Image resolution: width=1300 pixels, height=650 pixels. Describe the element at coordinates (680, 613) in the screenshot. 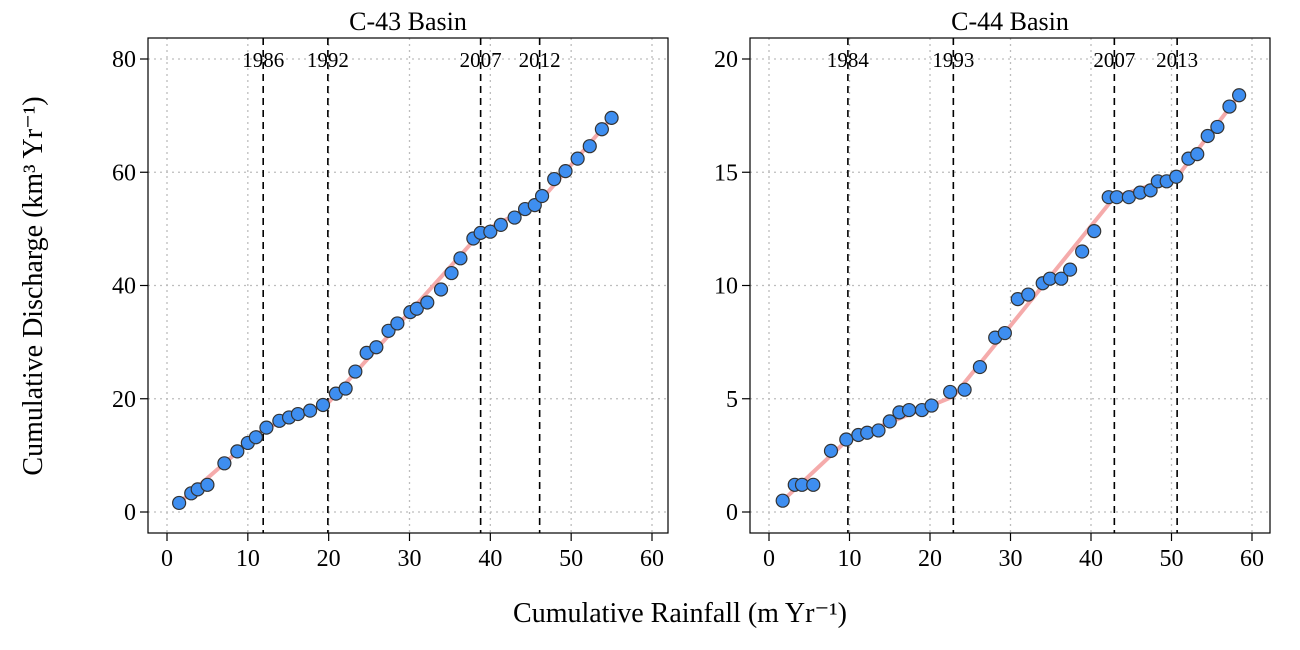

I see `x-axis-title: Cumulative Rainfall (m Yr⁻¹)` at that location.